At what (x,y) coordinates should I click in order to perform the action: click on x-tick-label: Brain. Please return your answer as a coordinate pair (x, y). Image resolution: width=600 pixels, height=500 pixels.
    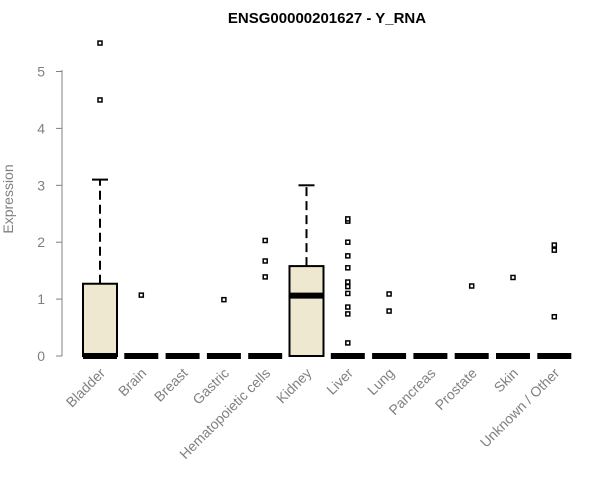
    Looking at the image, I should click on (132, 382).